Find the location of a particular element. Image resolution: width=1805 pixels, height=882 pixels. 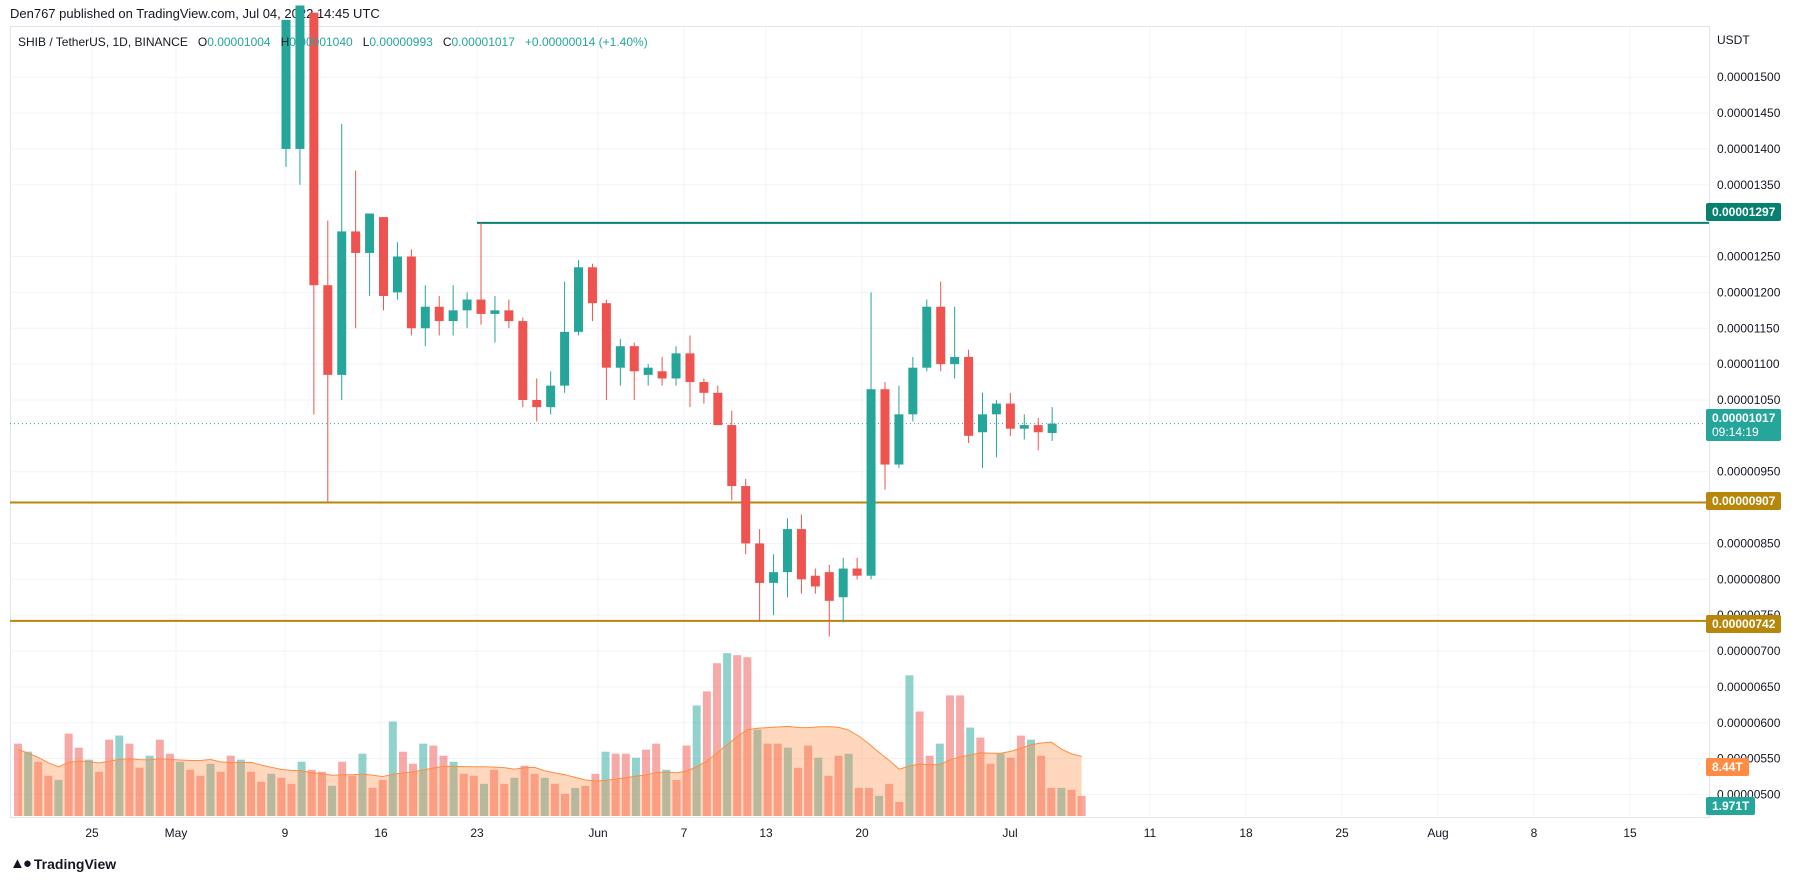

symbol-label: SHIB / TetherUS, 1D, BINANCE is located at coordinates (103, 42).